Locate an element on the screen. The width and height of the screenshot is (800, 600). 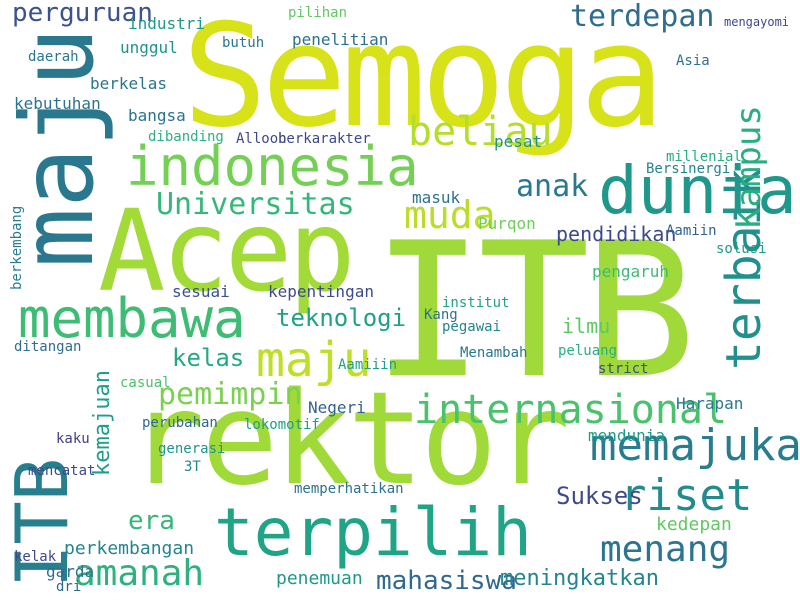
word: lokomotif is located at coordinates (282, 425).